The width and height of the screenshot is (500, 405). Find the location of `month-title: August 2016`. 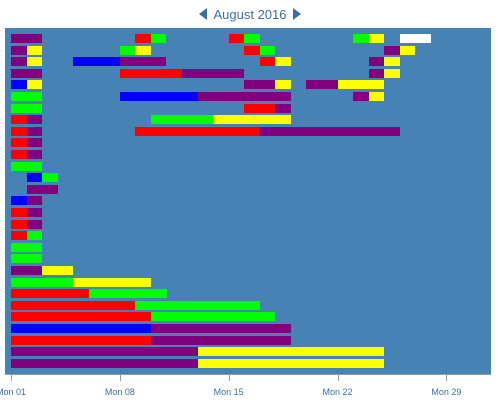

month-title: August 2016 is located at coordinates (250, 14).